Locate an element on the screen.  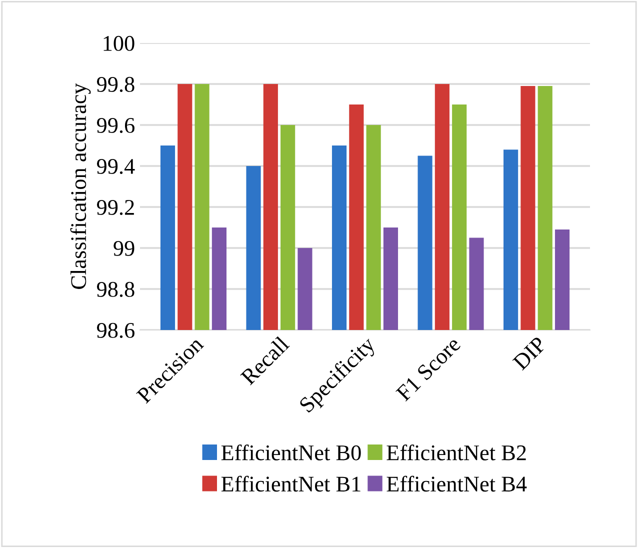
y-tick-label: 99.8 is located at coordinates (115, 84).